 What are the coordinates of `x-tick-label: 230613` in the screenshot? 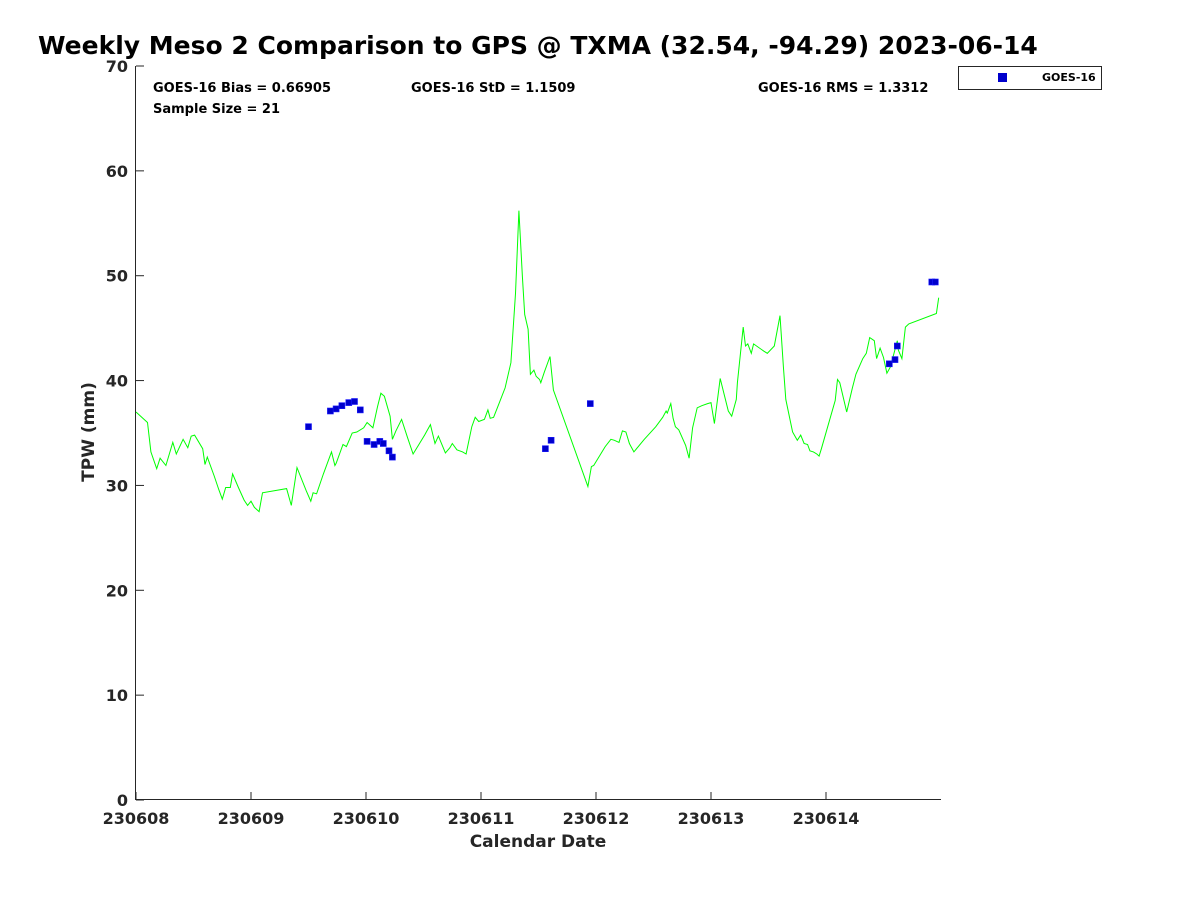 It's located at (711, 818).